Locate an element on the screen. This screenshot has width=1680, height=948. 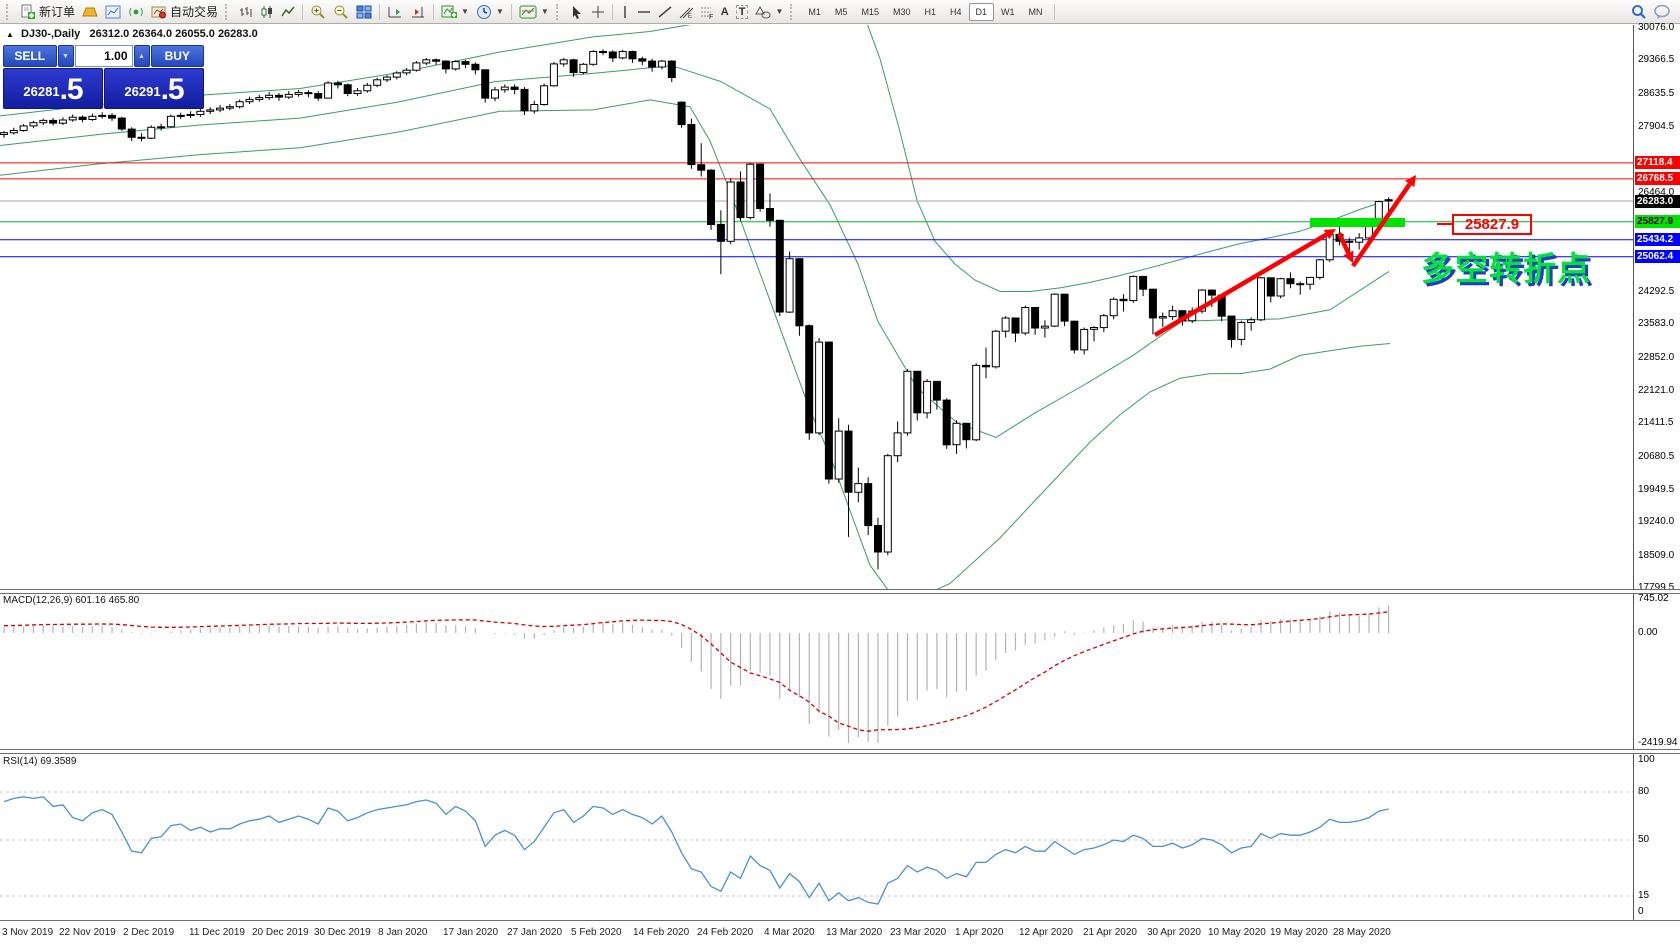
date-label: 1 Apr 2020 is located at coordinates (979, 932).